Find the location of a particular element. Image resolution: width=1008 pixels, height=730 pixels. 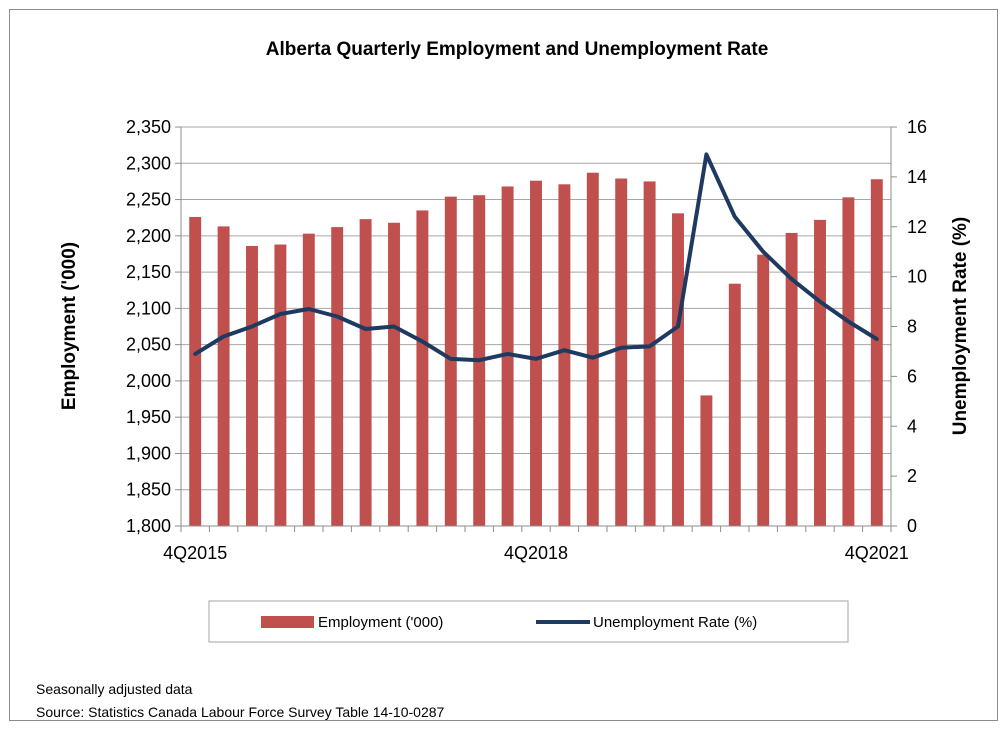

footnote-adjusted: Seasonally adjusted data is located at coordinates (114, 689).